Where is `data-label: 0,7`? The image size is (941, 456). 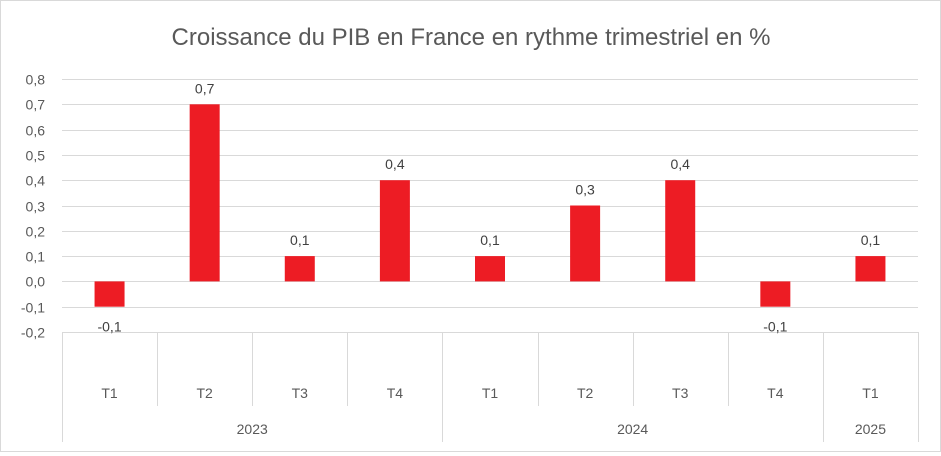
data-label: 0,7 is located at coordinates (205, 88).